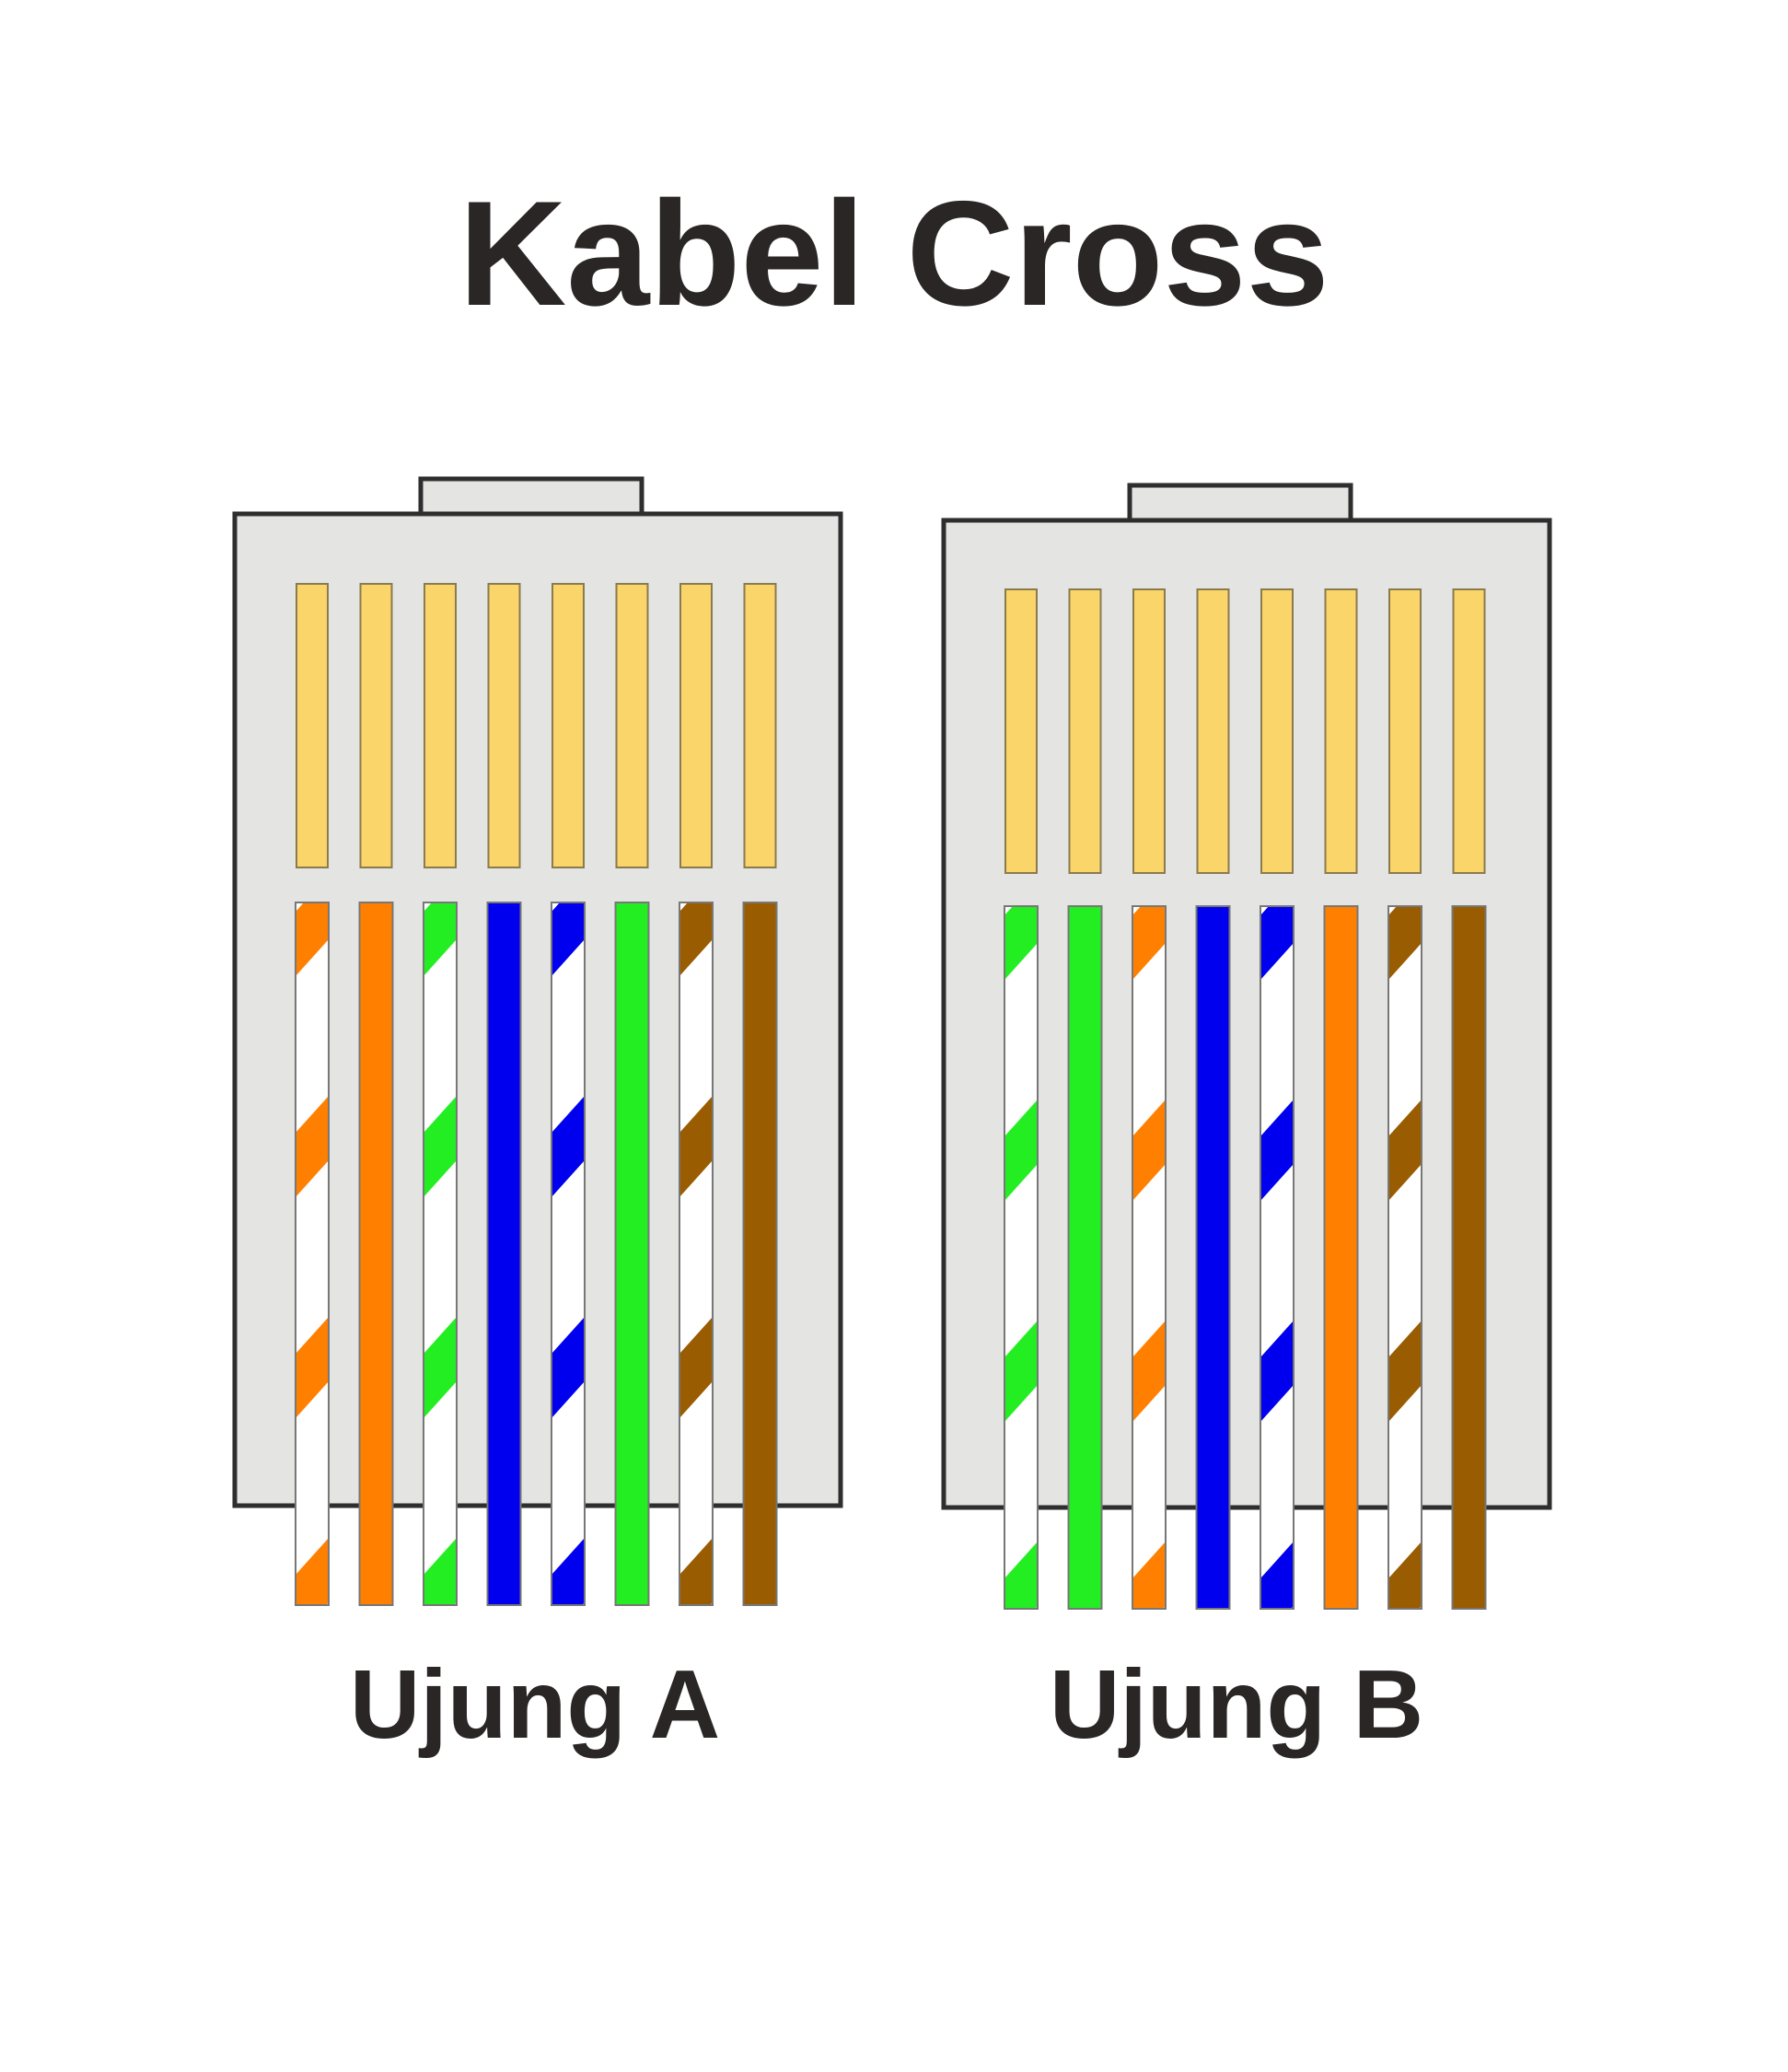 The image size is (1788, 2072). Describe the element at coordinates (1236, 1704) in the screenshot. I see `connector-label-ujung-b: Ujung B` at that location.